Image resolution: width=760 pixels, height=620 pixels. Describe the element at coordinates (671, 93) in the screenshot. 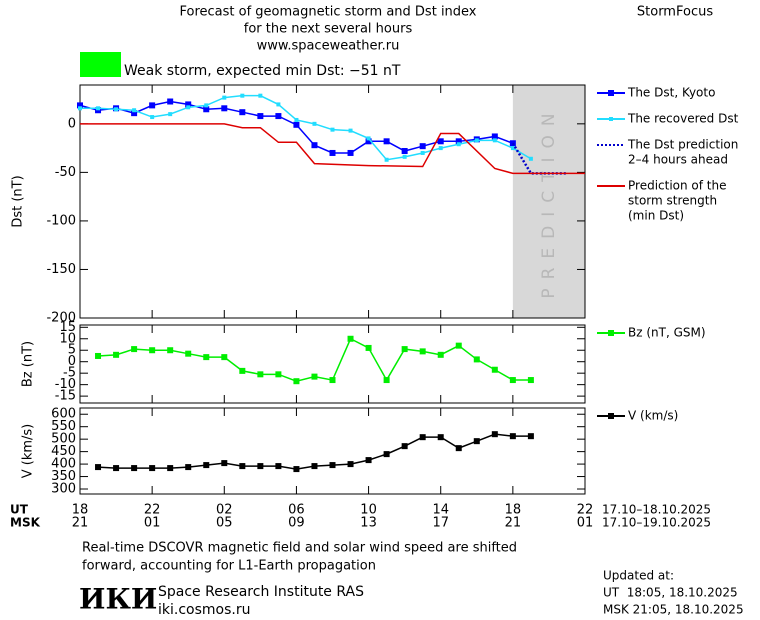

I see `legend-label: The Dst, Kyoto` at that location.